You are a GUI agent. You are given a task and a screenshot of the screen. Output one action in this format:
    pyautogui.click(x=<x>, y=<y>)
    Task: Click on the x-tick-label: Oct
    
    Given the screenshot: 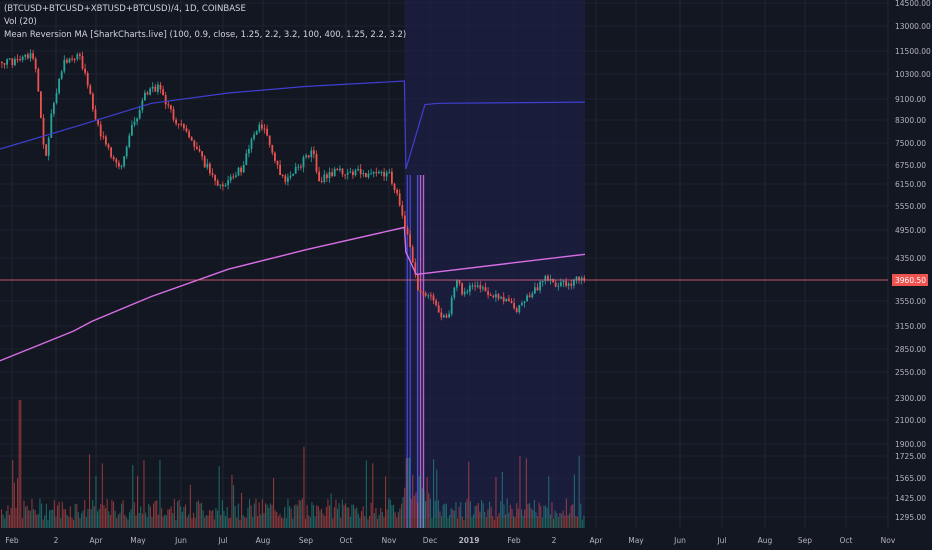 What is the action you would take?
    pyautogui.click(x=846, y=540)
    